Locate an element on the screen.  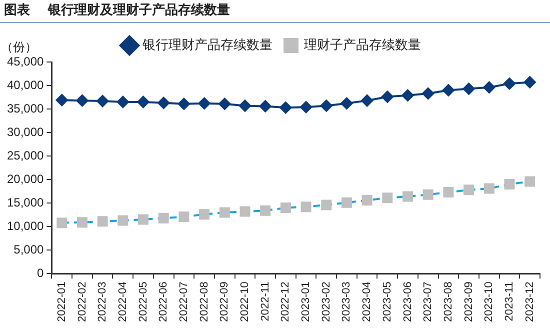
x-tick-label: 2023-02 is located at coordinates (326, 302).